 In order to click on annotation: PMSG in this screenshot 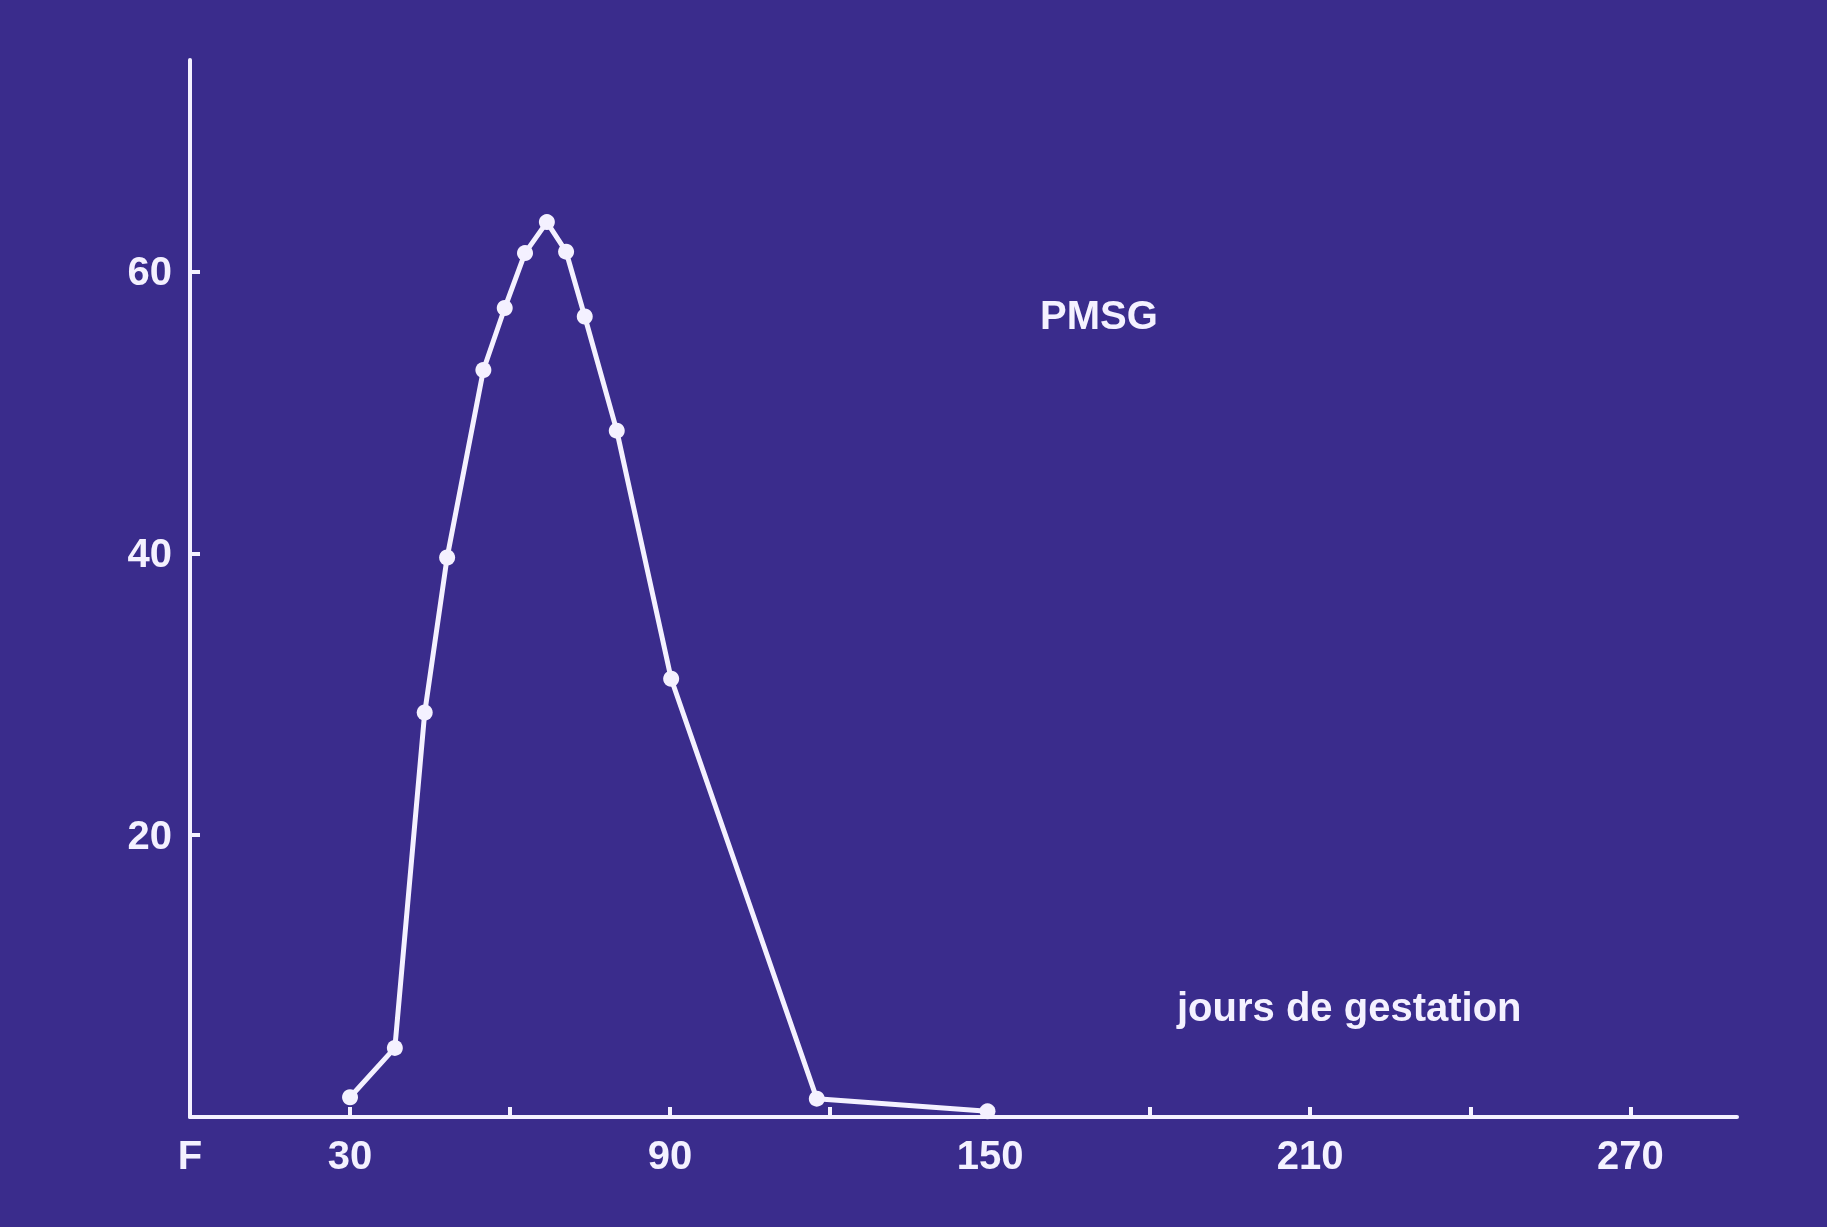, I will do `click(1099, 315)`.